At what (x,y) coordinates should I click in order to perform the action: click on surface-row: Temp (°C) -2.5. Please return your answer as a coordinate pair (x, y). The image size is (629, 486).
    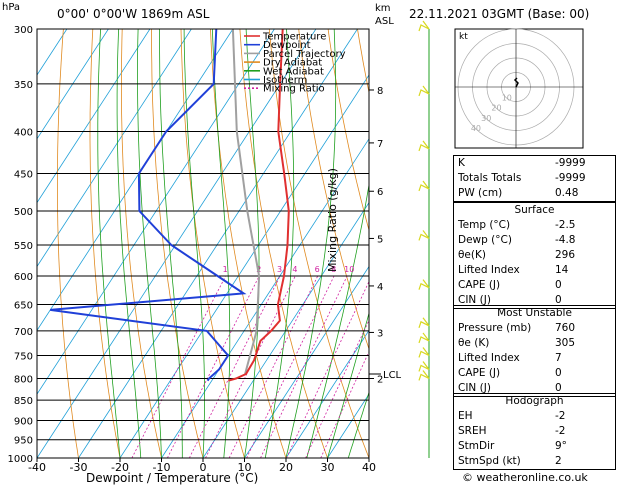
    Looking at the image, I should click on (534, 225).